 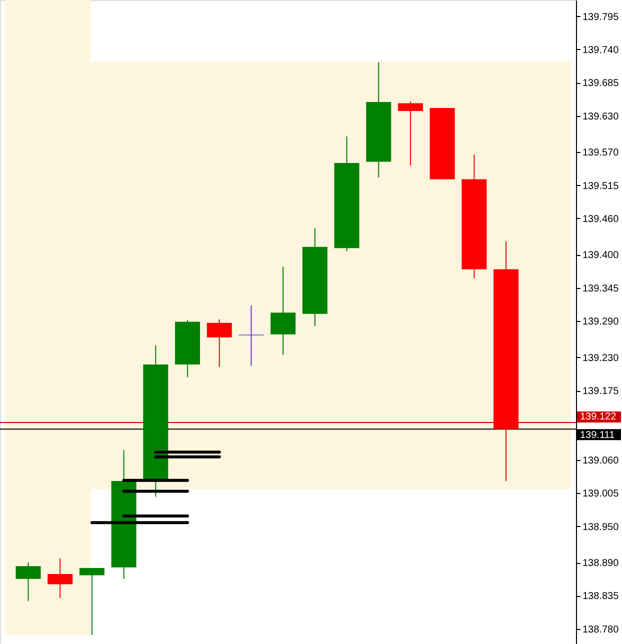 I want to click on y-tick-label: 139.740, so click(x=601, y=50).